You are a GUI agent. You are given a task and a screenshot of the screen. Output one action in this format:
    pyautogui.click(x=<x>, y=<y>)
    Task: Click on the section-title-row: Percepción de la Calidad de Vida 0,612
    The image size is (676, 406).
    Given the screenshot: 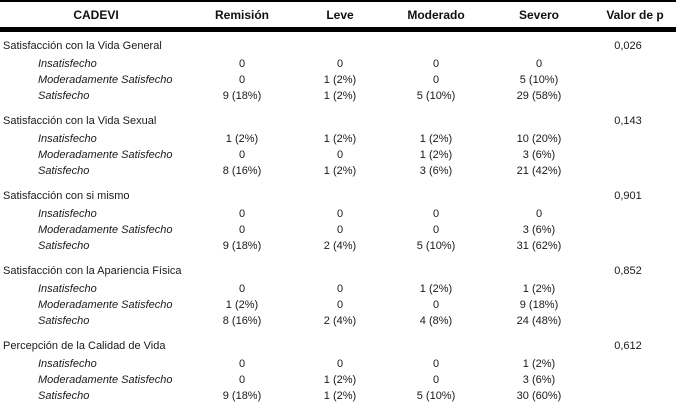 What is the action you would take?
    pyautogui.click(x=338, y=344)
    